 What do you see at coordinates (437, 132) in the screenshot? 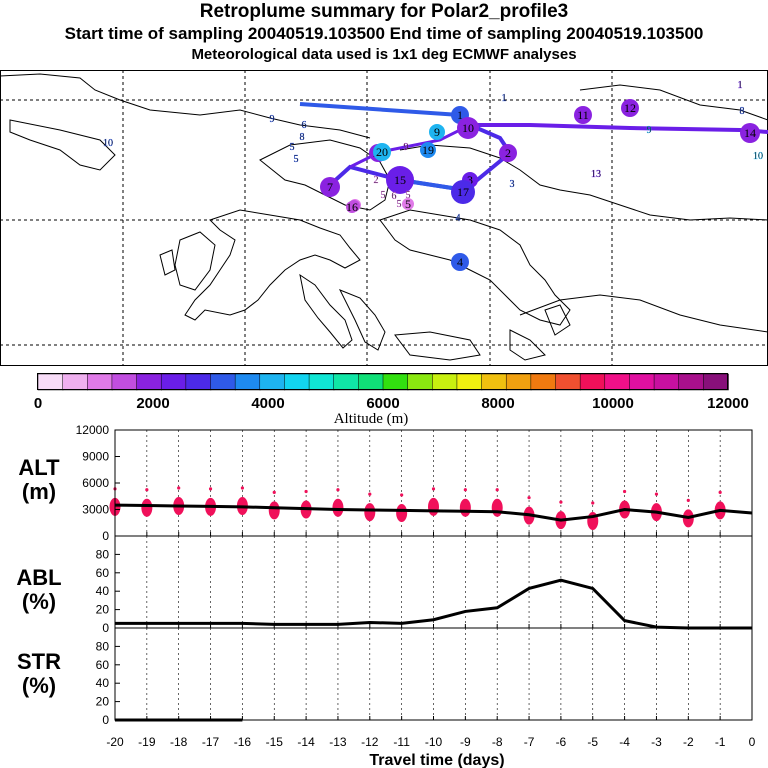
I see `plume-marker-label: 9` at bounding box center [437, 132].